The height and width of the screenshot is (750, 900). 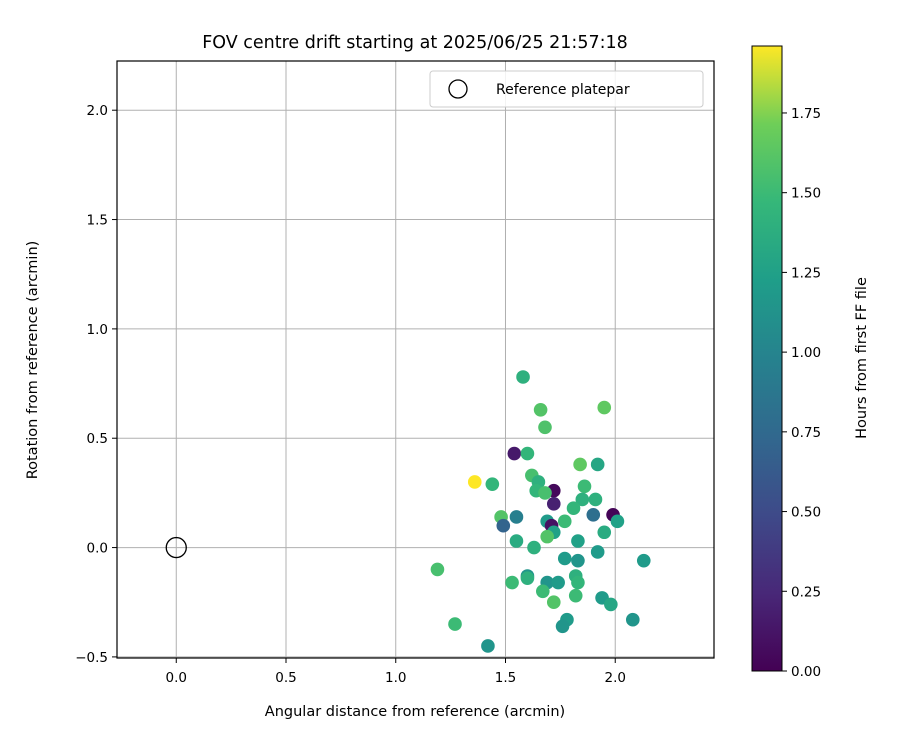 I want to click on y-tick-label: 2.0, so click(x=97, y=111).